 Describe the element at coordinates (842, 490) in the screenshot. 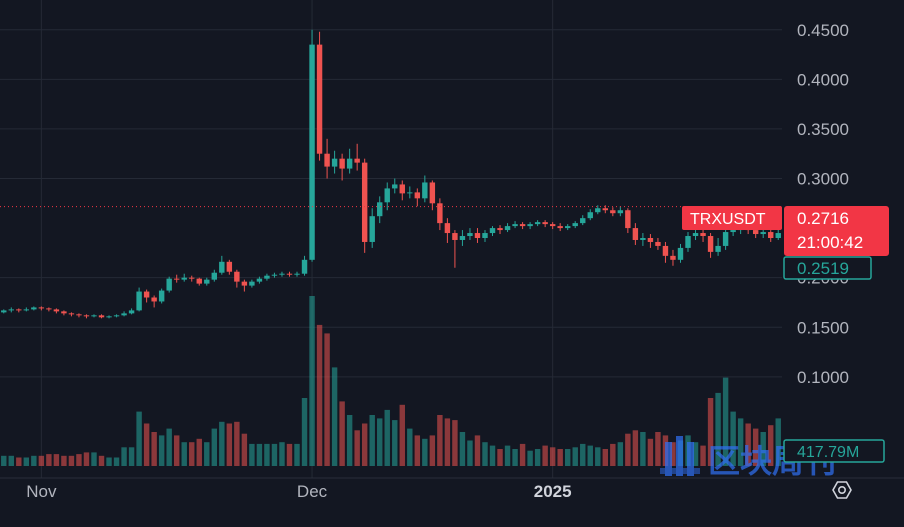

I see `settings-icon` at that location.